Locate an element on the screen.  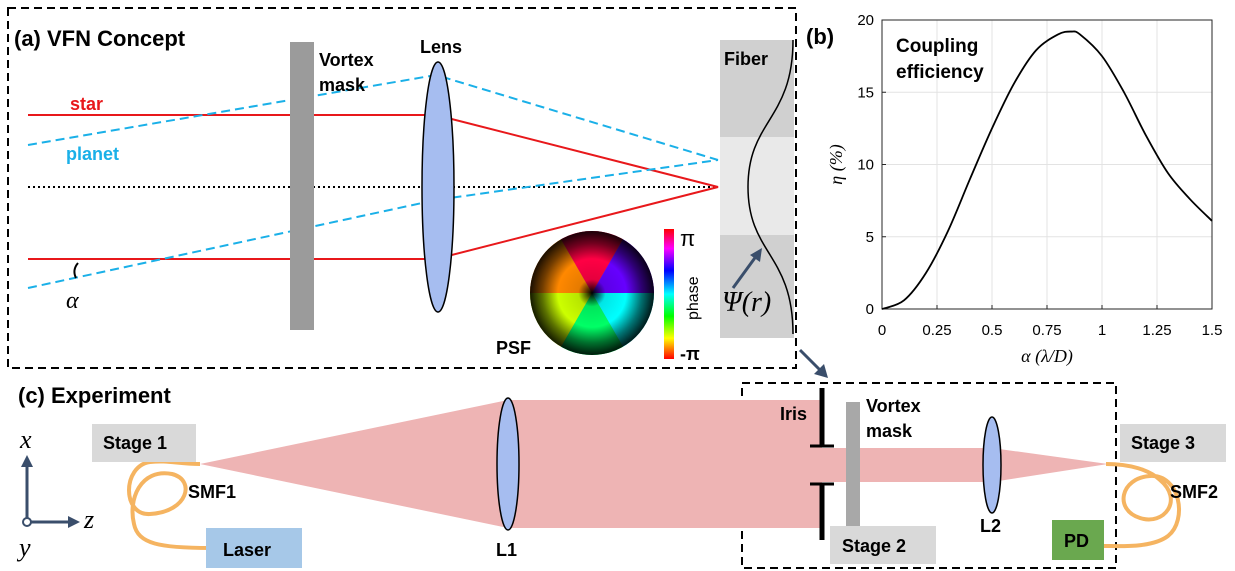
lens-l1 is located at coordinates (508, 464).